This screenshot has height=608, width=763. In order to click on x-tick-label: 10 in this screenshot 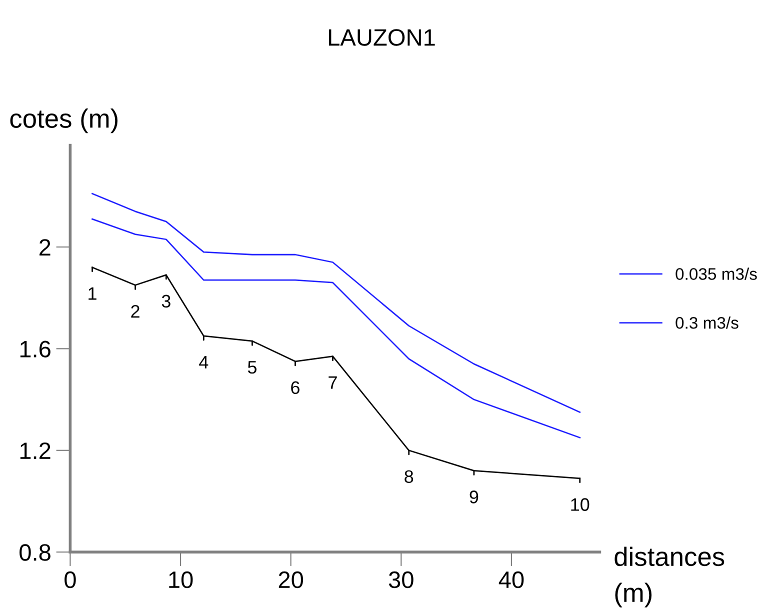, I will do `click(181, 579)`.